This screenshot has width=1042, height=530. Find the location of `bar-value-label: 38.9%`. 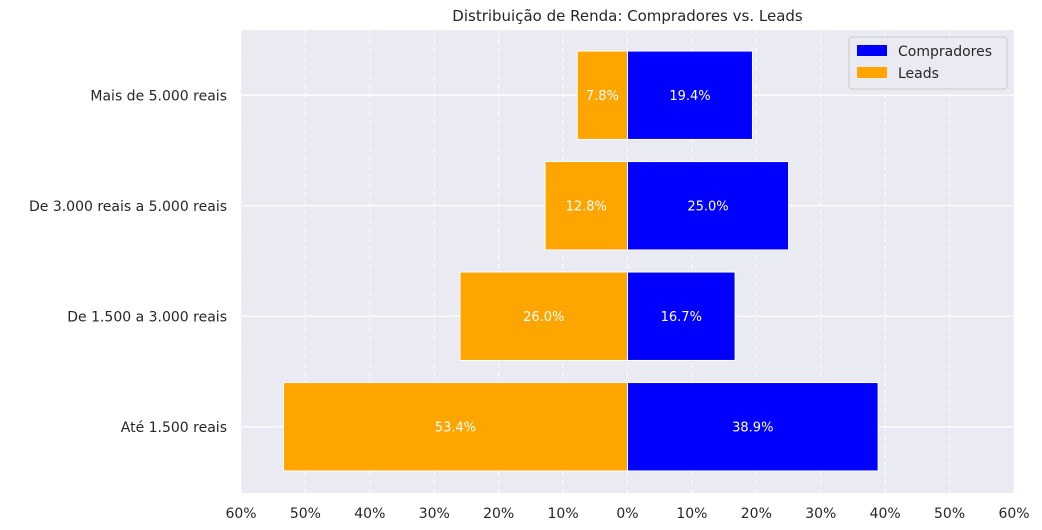

bar-value-label: 38.9% is located at coordinates (752, 427).